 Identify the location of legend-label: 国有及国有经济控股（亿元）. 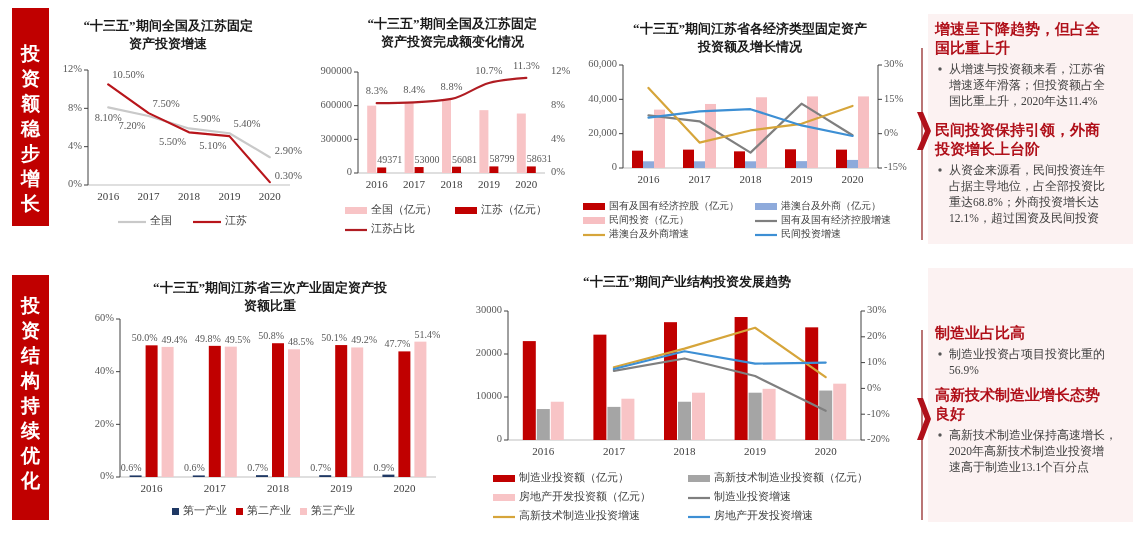
(674, 206).